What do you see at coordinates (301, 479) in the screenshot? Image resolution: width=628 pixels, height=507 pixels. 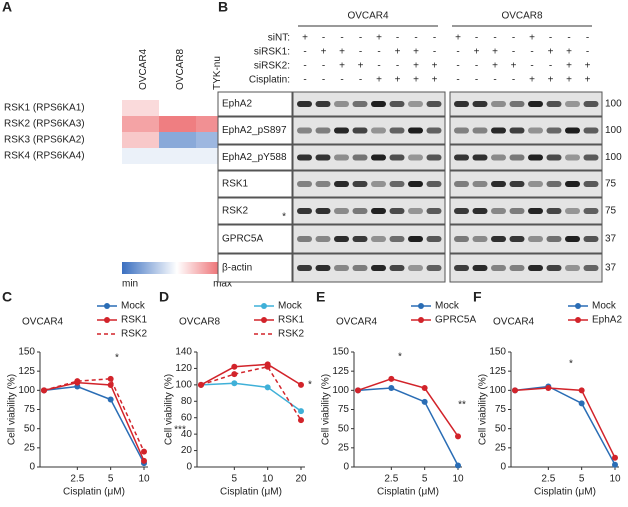 I see `x-tick-label: 20` at bounding box center [301, 479].